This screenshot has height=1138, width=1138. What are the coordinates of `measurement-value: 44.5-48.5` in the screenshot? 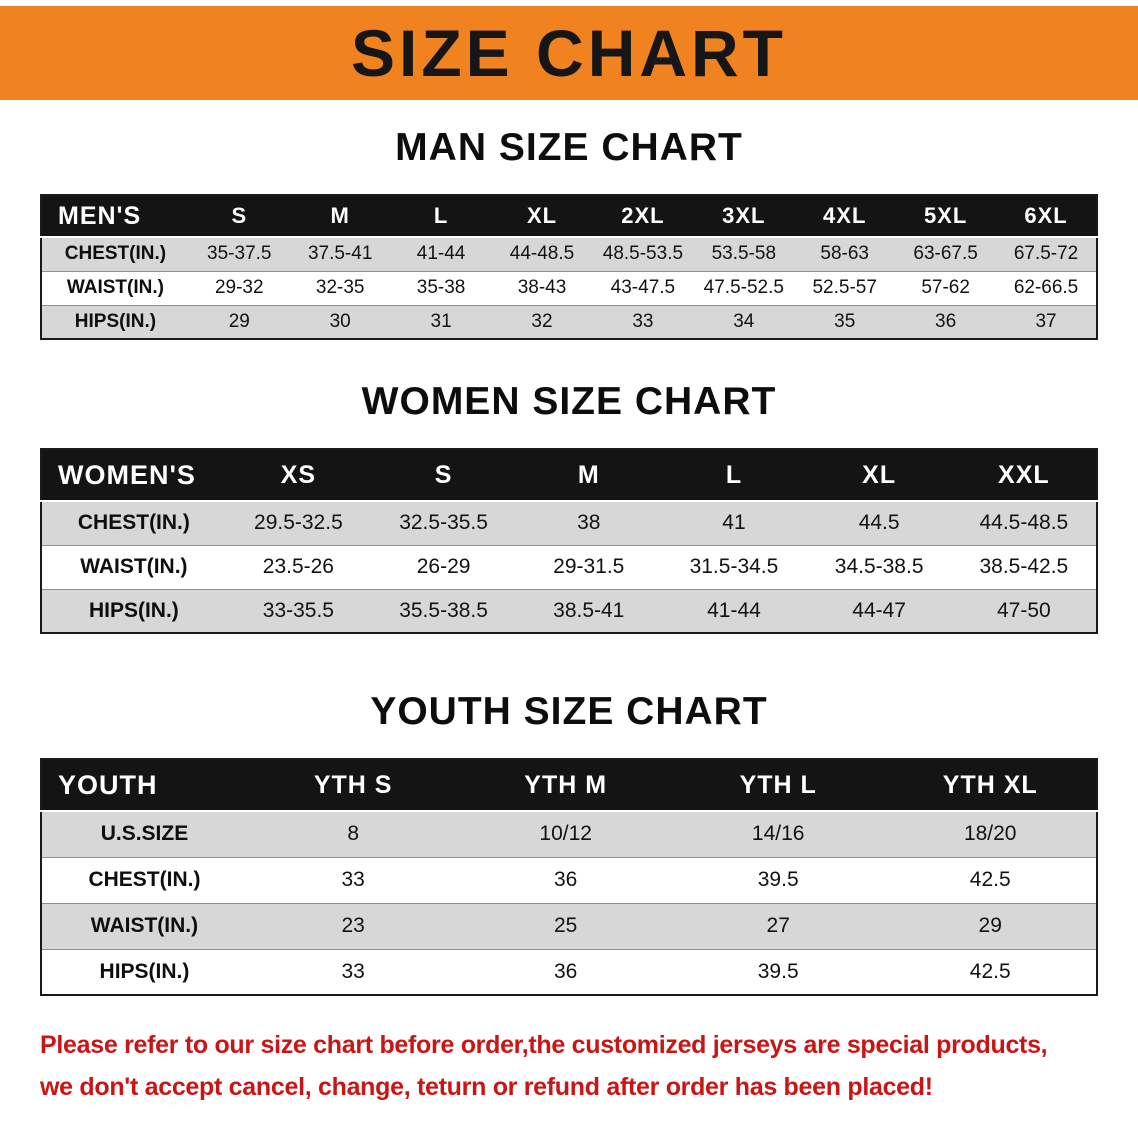 It's located at (1024, 523).